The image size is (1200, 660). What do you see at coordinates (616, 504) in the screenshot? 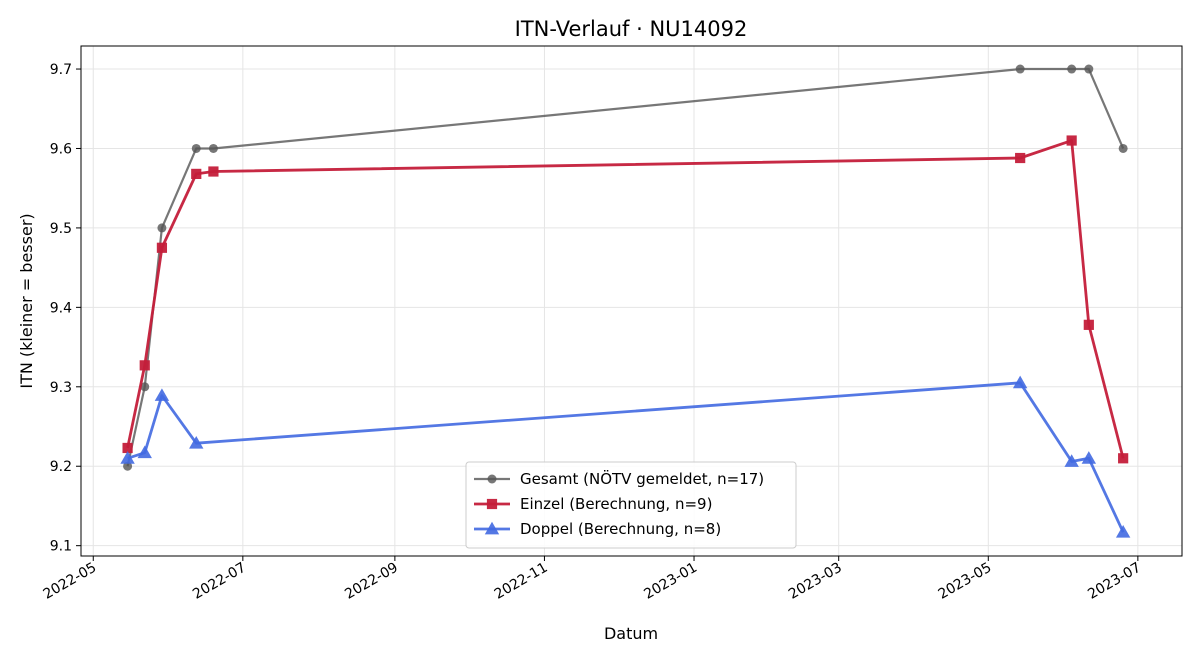
I see `legend-label: Einzel (Berechnung, n=9)` at bounding box center [616, 504].